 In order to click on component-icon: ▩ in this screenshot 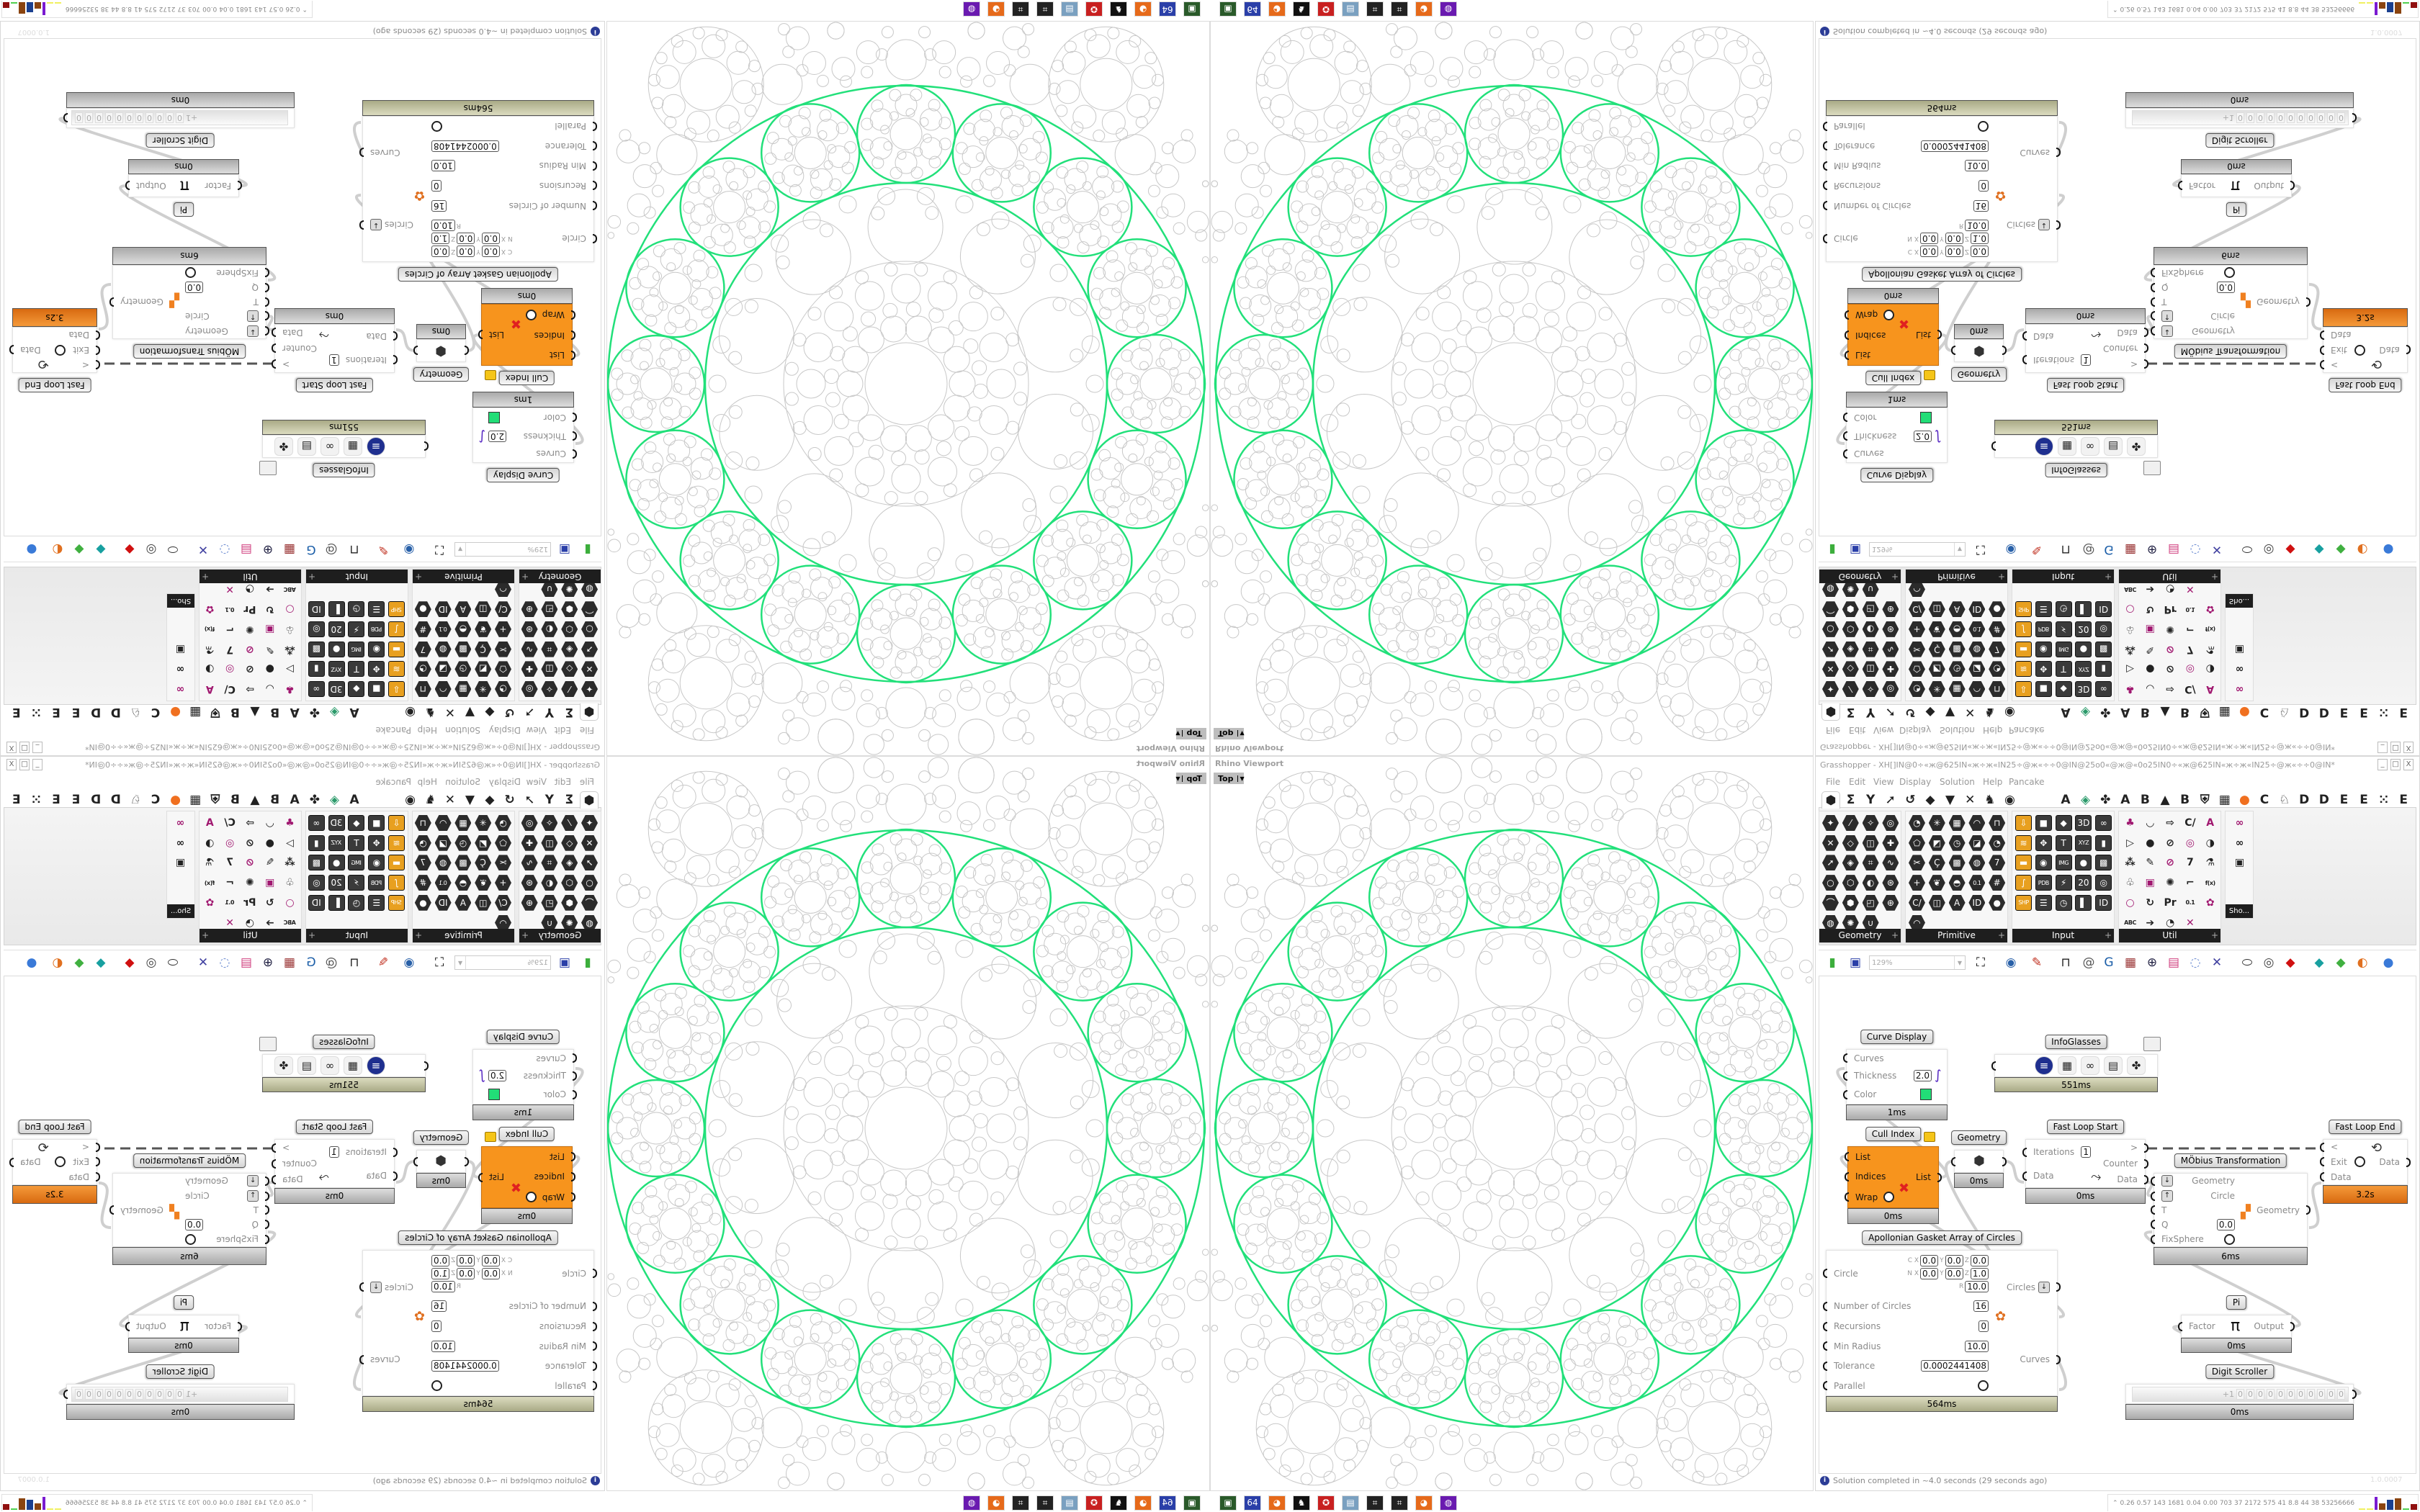, I will do `click(2103, 863)`.